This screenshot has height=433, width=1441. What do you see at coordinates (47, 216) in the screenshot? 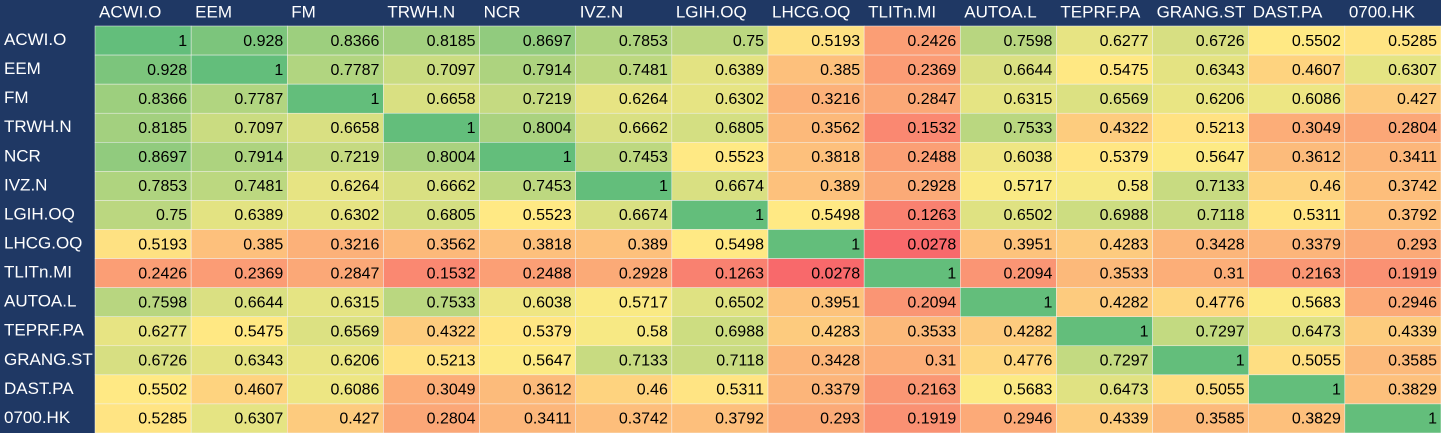
I see `row-header-band` at bounding box center [47, 216].